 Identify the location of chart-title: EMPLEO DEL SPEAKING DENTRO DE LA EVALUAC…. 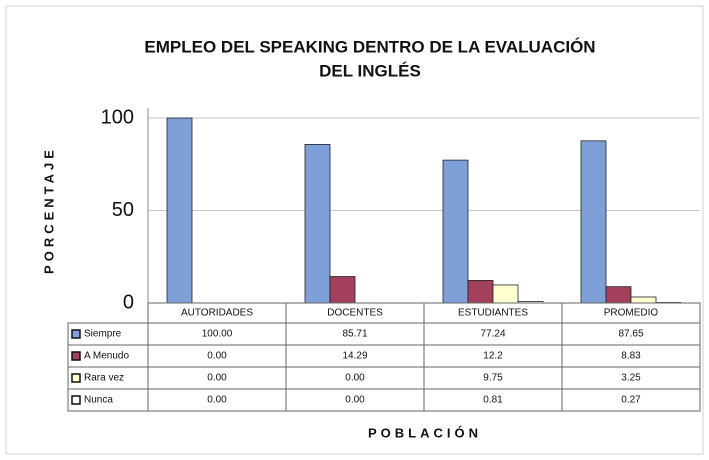
(369, 46).